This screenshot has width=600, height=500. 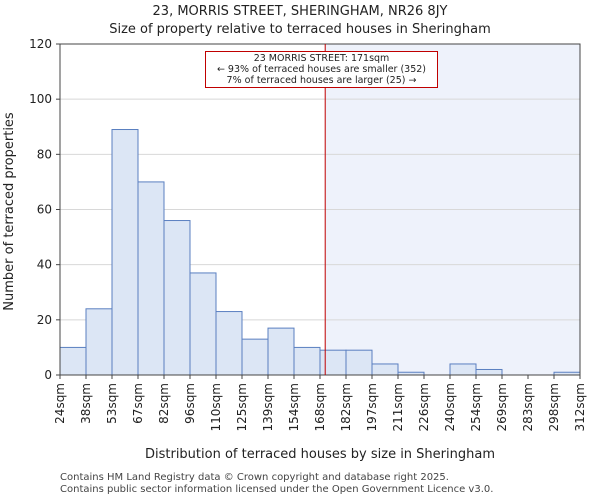 What do you see at coordinates (40, 99) in the screenshot?
I see `y-tick-label: 100` at bounding box center [40, 99].